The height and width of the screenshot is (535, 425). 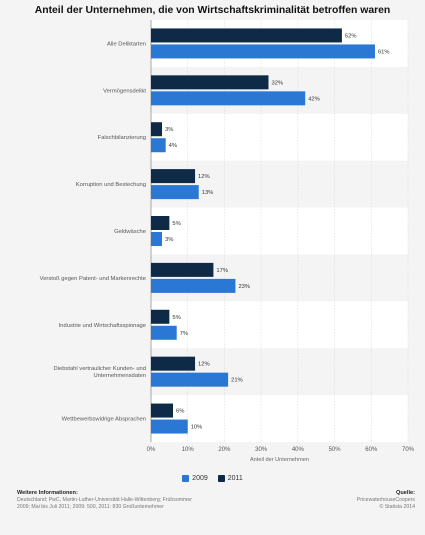 I want to click on x-tick-label: 10%, so click(x=188, y=450).